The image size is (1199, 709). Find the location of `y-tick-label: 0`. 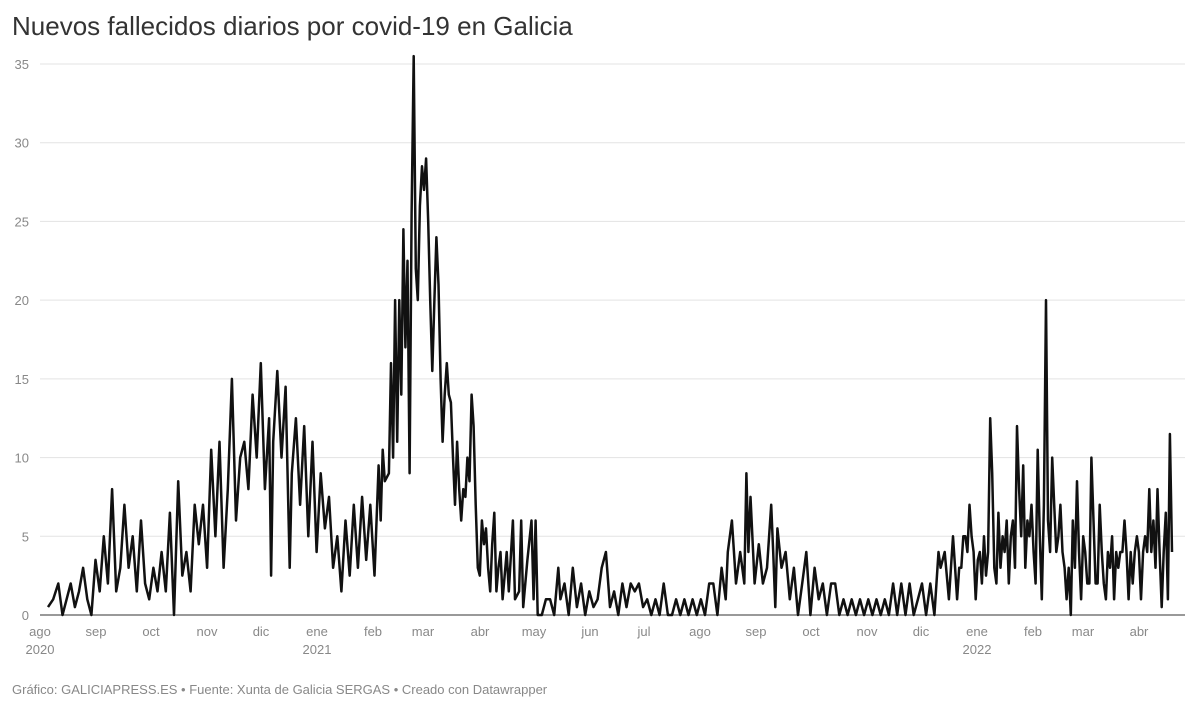

y-tick-label: 0 is located at coordinates (25, 615).